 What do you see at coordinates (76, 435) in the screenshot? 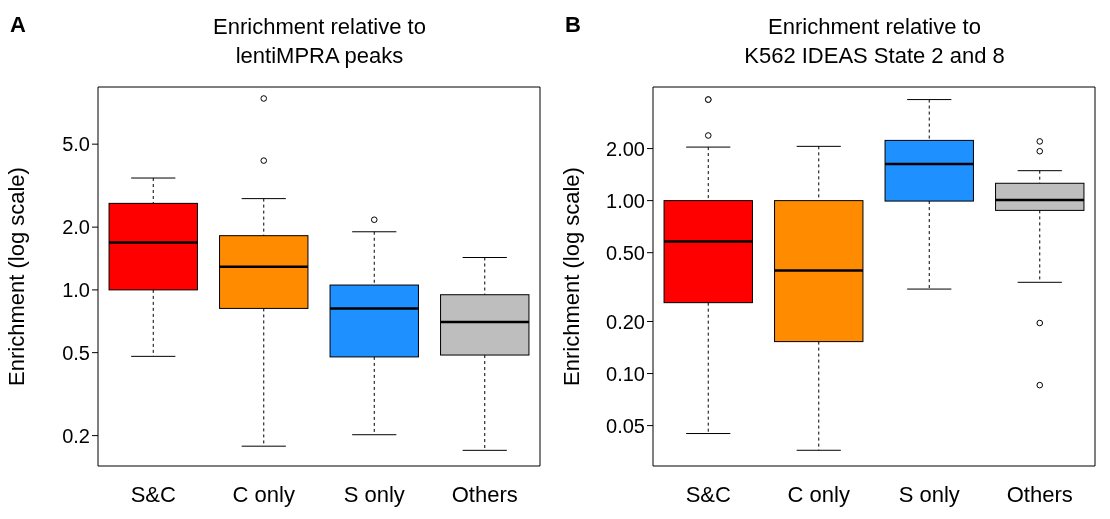
I see `y-tick-label: 0.2` at bounding box center [76, 435].